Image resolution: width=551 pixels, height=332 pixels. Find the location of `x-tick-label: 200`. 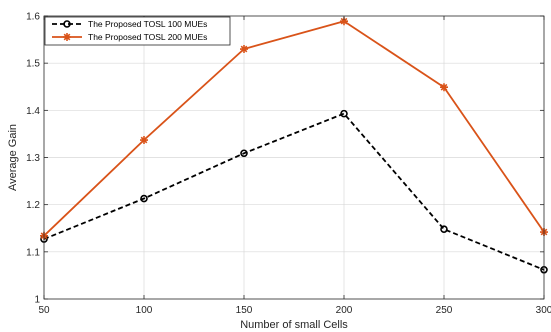

x-tick-label: 200 is located at coordinates (344, 310).